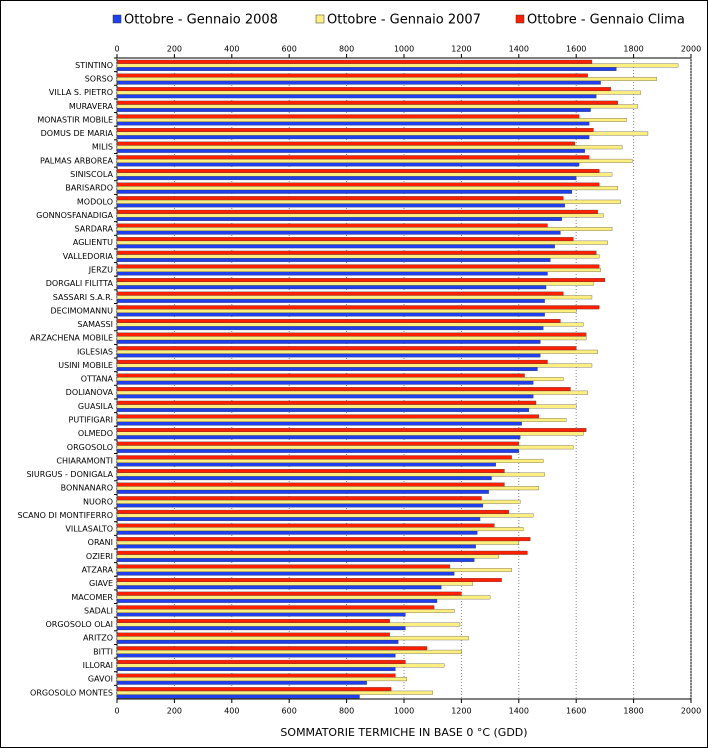 This screenshot has height=748, width=708. What do you see at coordinates (93, 242) in the screenshot?
I see `y-tick-label: AGLIENTU` at bounding box center [93, 242].